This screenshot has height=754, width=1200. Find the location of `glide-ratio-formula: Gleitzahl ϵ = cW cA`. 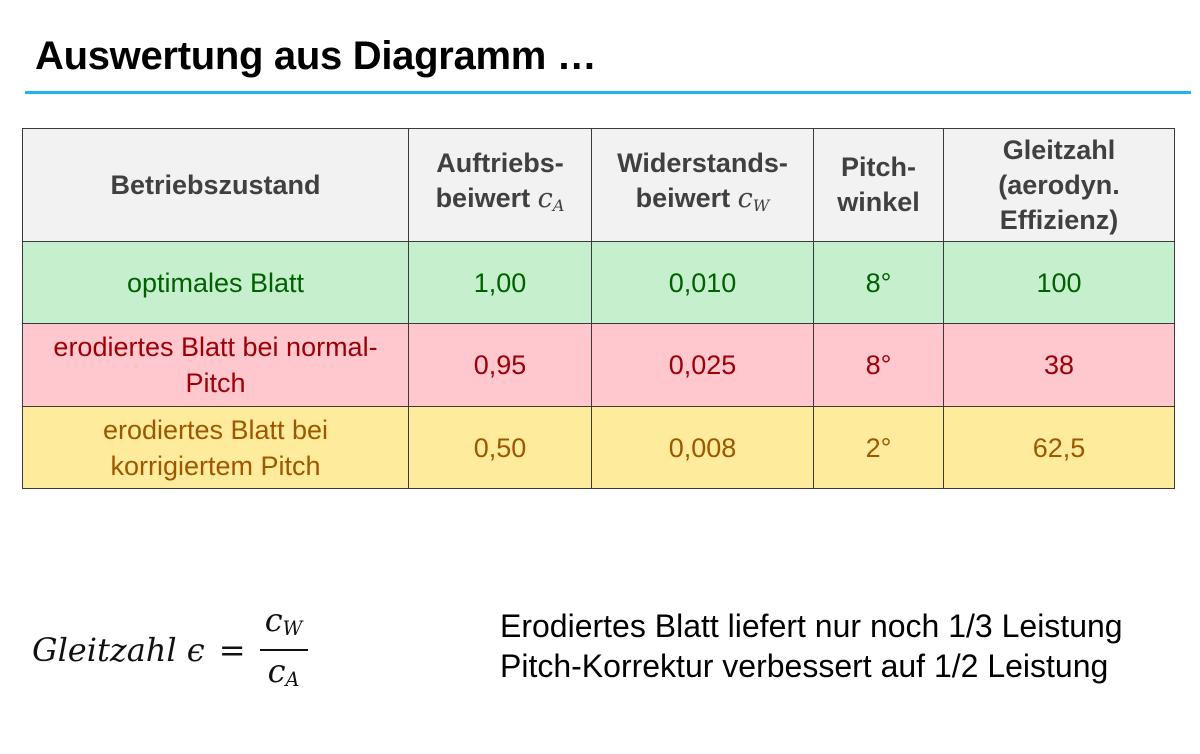

glide-ratio-formula: Gleitzahl ϵ = cW cA is located at coordinates (170, 650).